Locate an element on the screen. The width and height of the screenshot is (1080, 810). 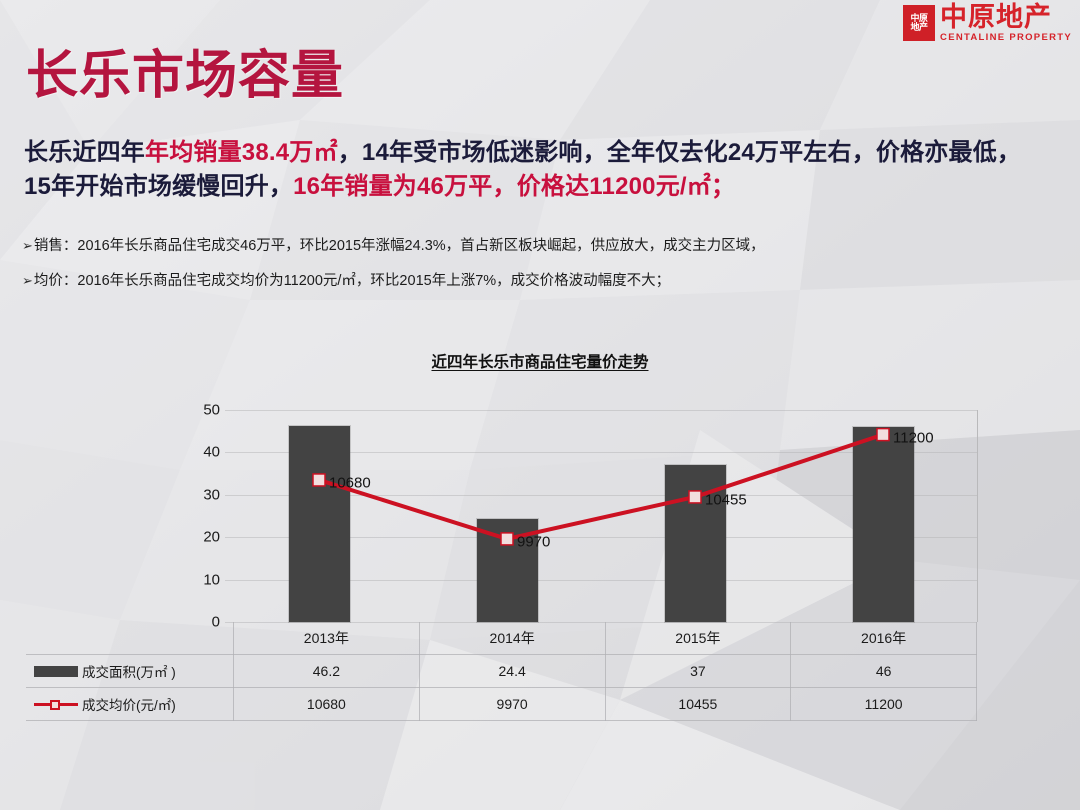
y-tick-label-30: 30 is located at coordinates (211, 495).